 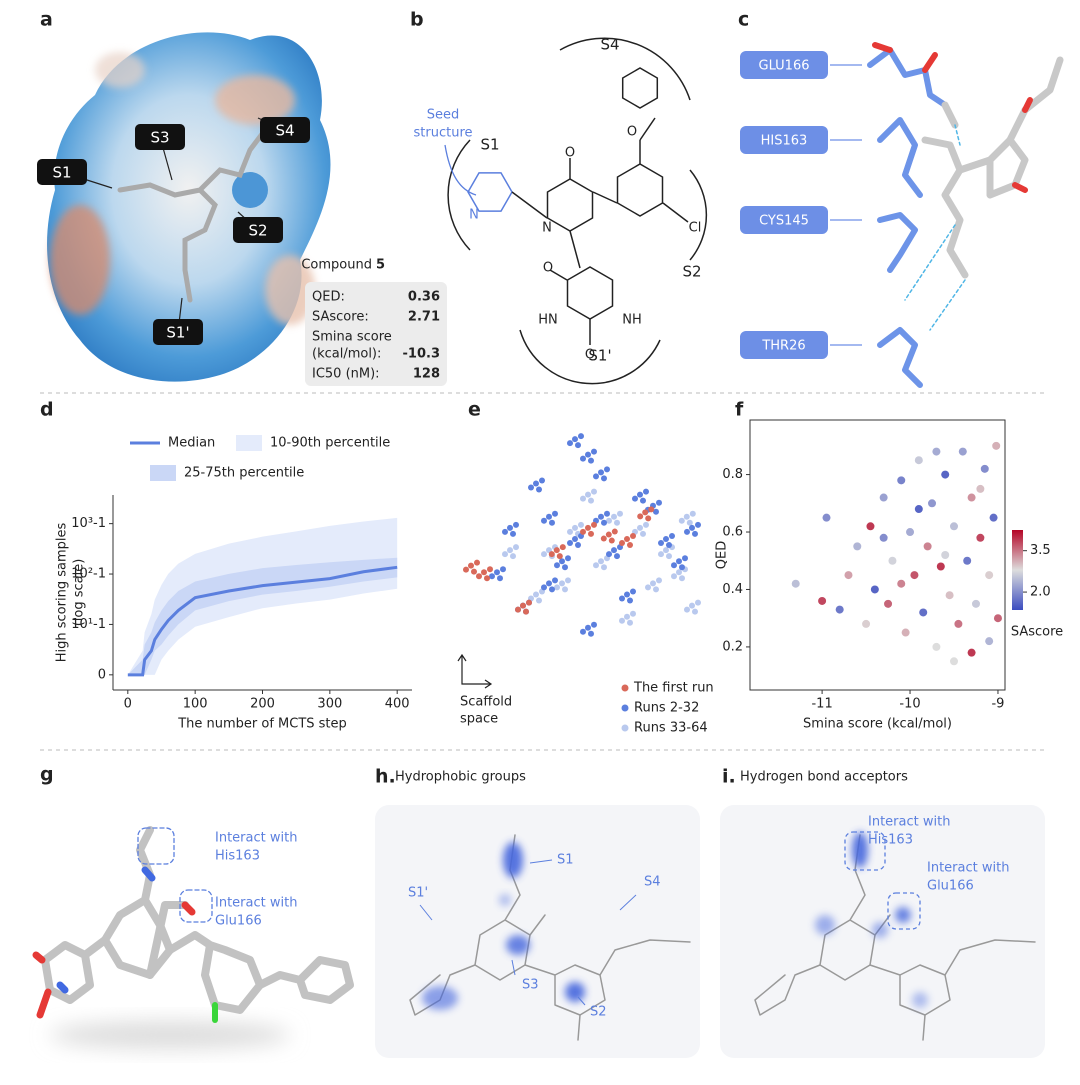 I want to click on site-label: S3, so click(x=530, y=985).